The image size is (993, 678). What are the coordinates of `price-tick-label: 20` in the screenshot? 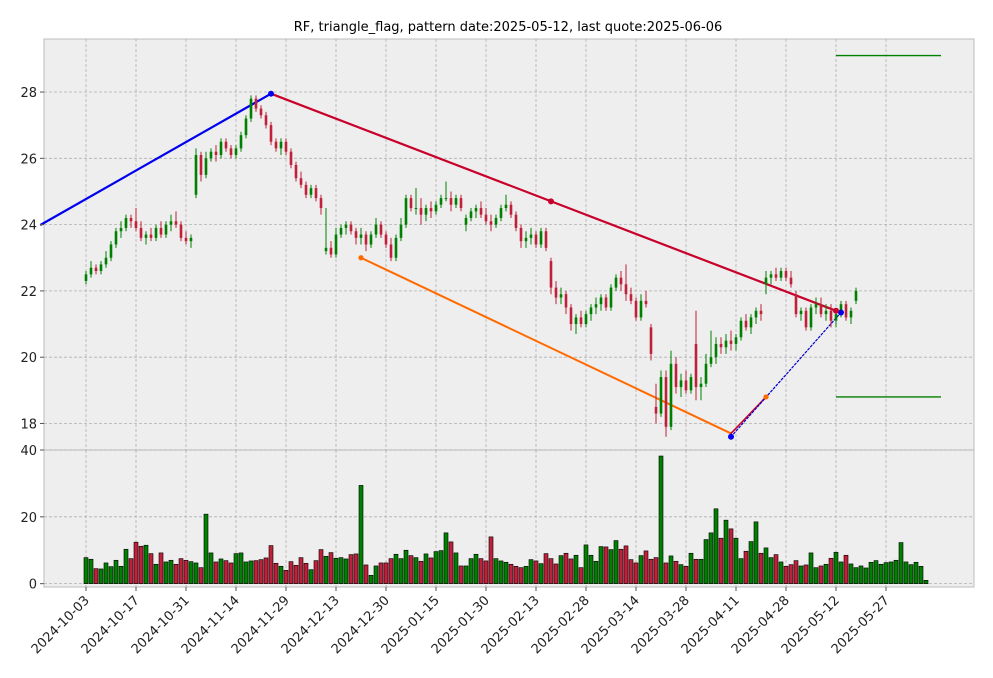 It's located at (28, 358).